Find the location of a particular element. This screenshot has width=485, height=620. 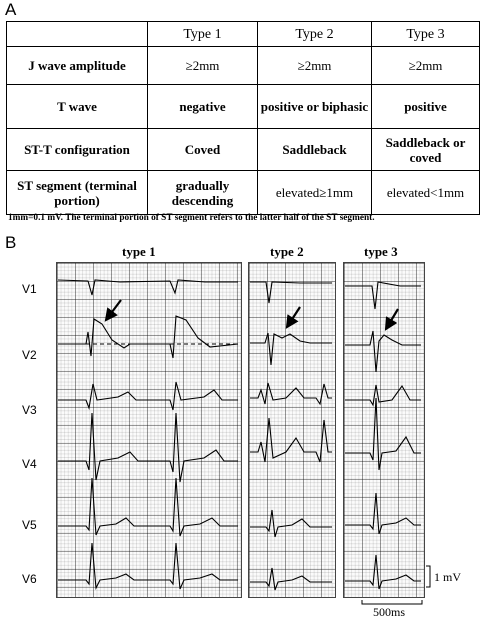

table-row: J wave amplitude ≥2mm ≥2mm ≥2mm is located at coordinates (243, 65).